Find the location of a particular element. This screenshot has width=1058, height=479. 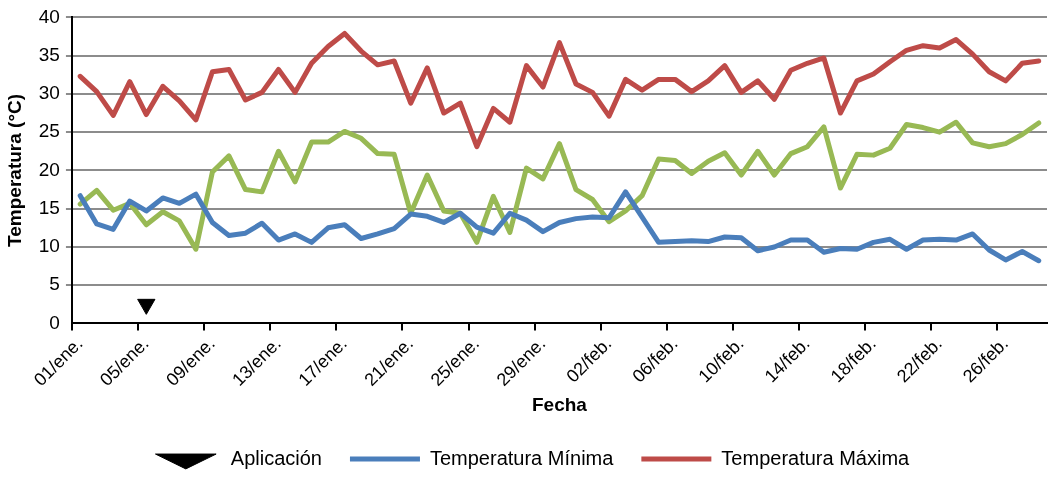

y-tick-label: 10 is located at coordinates (49, 246).